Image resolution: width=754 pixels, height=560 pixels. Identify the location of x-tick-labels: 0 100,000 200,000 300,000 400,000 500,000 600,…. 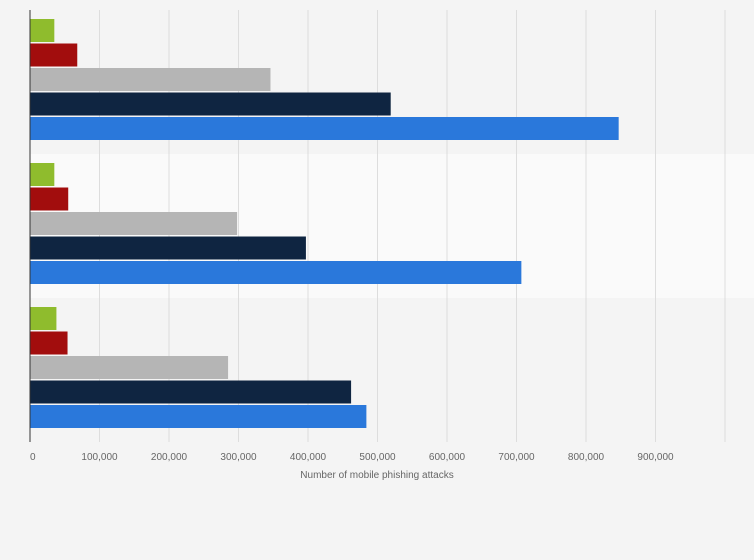
(352, 457).